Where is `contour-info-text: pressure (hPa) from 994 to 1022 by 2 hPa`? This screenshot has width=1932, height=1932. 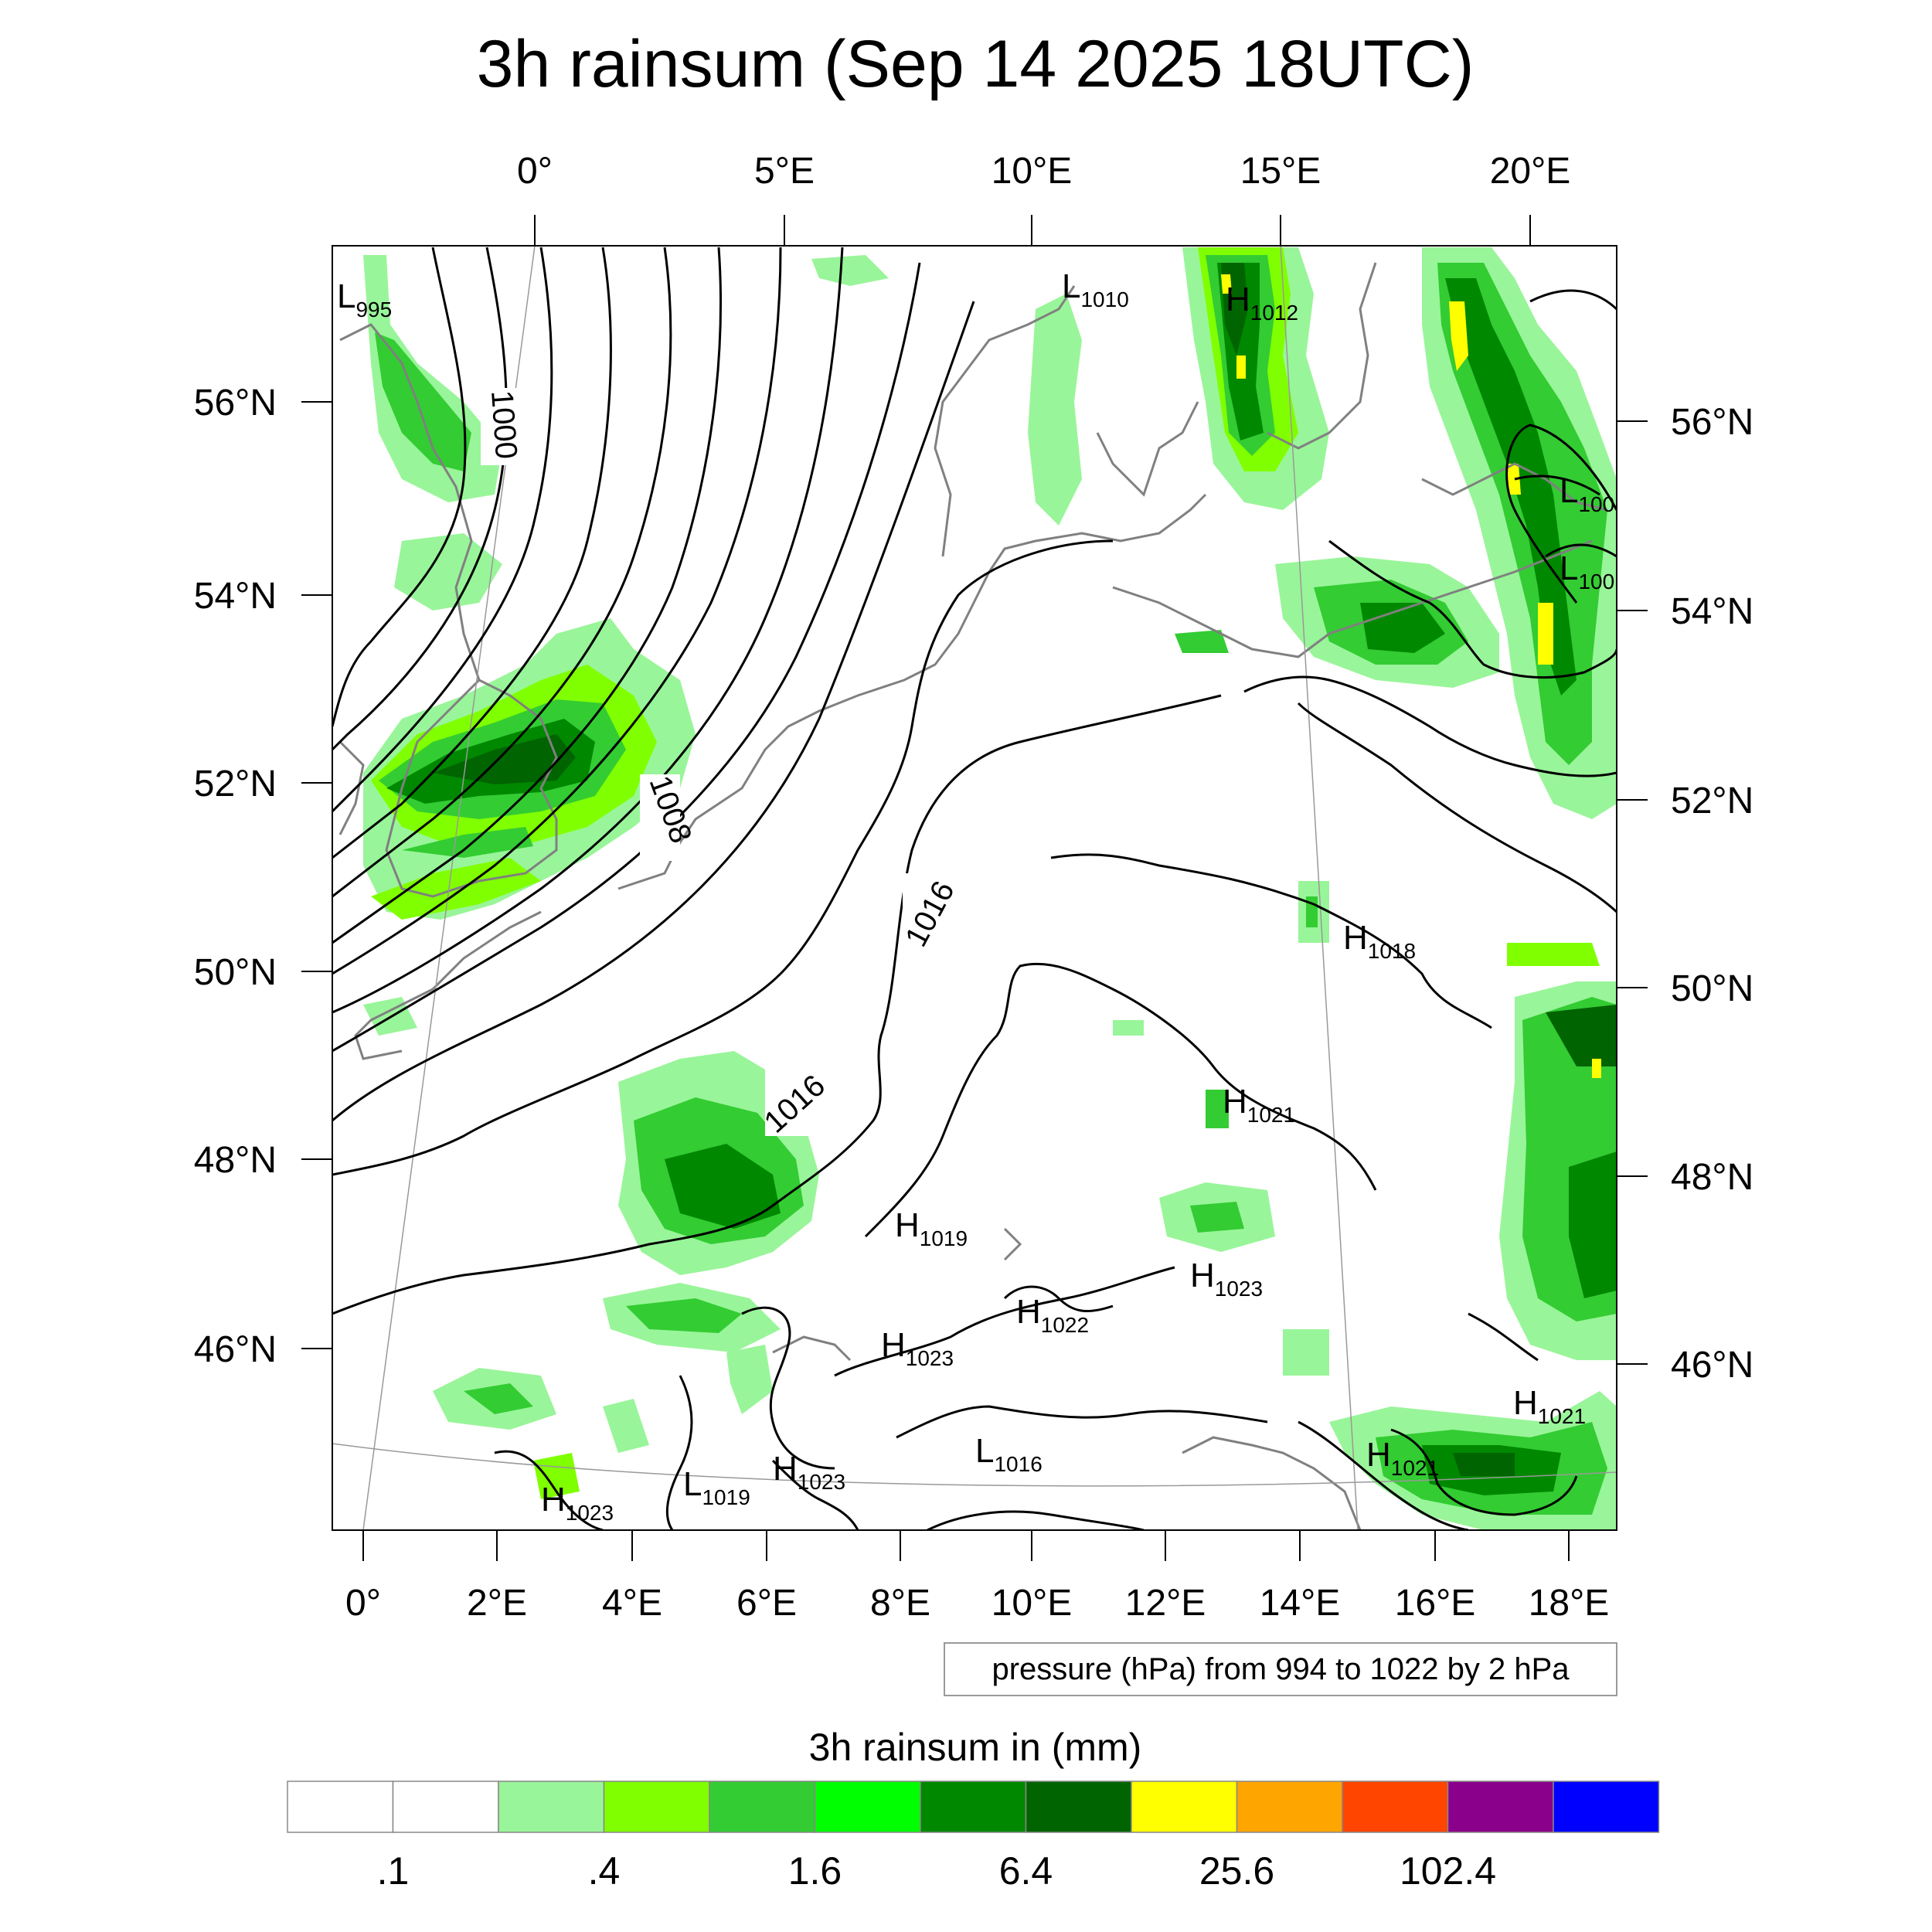
contour-info-text: pressure (hPa) from 994 to 1022 by 2 hPa is located at coordinates (1281, 1669).